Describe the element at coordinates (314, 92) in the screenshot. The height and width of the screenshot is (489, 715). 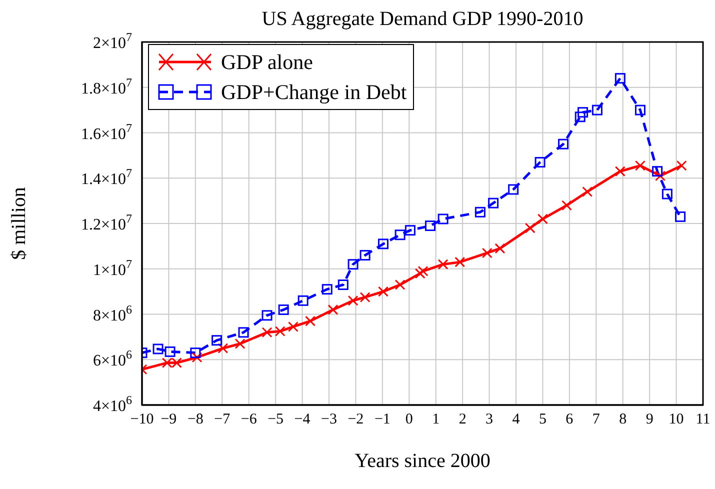
I see `legend-label: GDP+Change in Debt` at that location.